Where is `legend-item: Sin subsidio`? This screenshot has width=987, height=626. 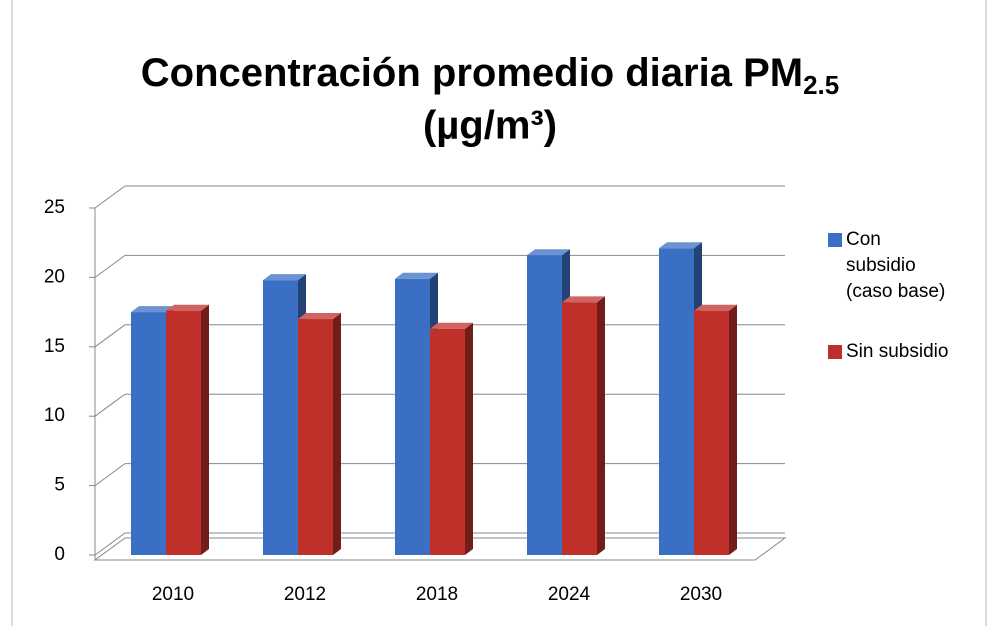 legend-item: Sin subsidio is located at coordinates (888, 352).